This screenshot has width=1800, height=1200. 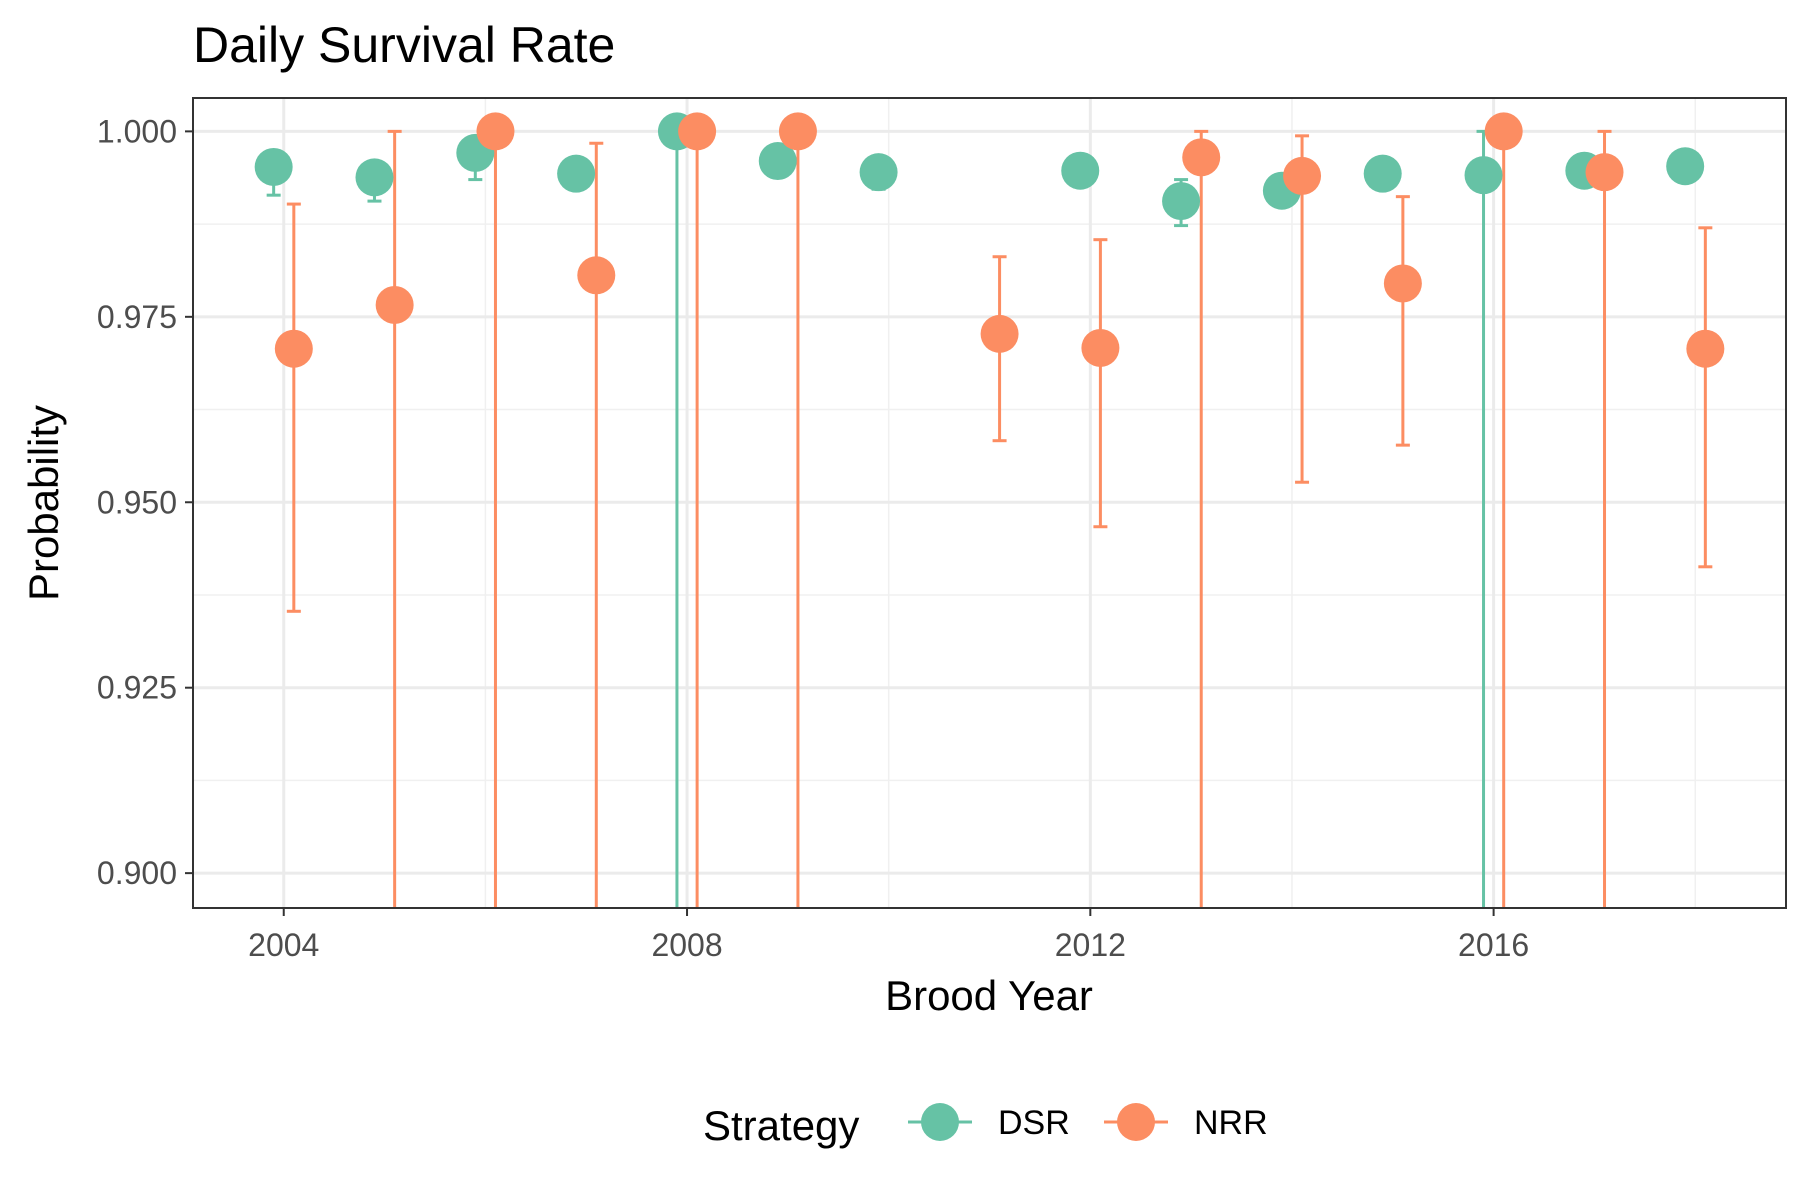 I want to click on legend: Strategy DSR NRR, so click(x=985, y=1125).